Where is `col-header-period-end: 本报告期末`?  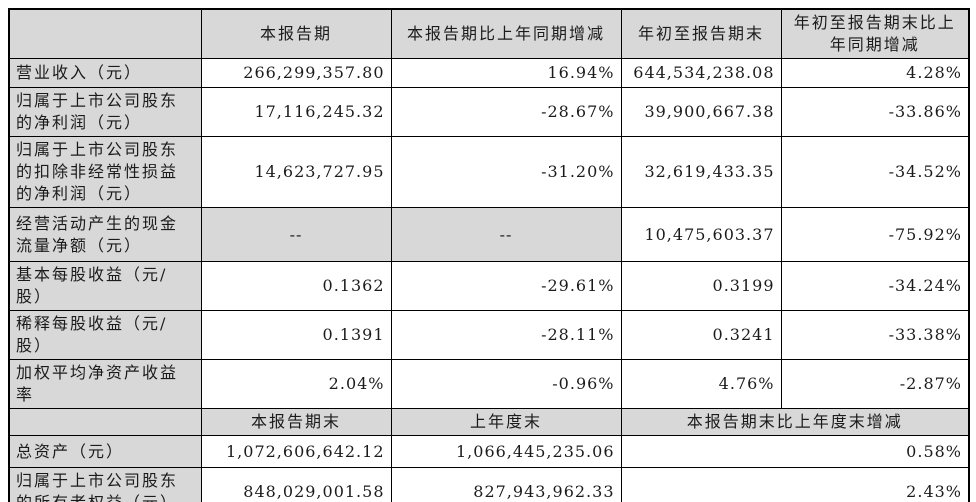
col-header-period-end: 本报告期末 is located at coordinates (296, 422).